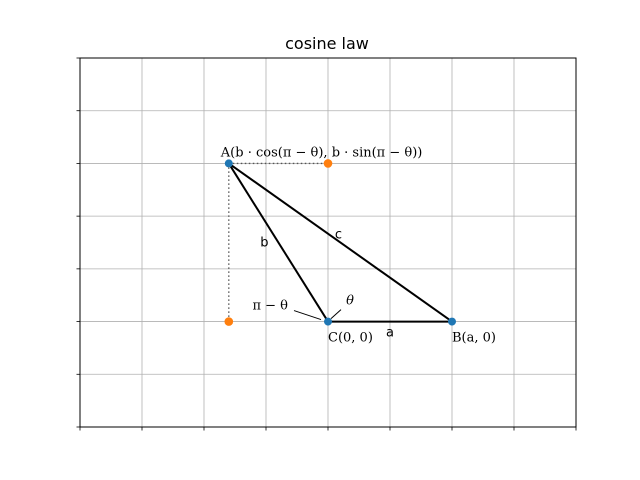 The width and height of the screenshot is (640, 480). I want to click on side-c, so click(340, 242).